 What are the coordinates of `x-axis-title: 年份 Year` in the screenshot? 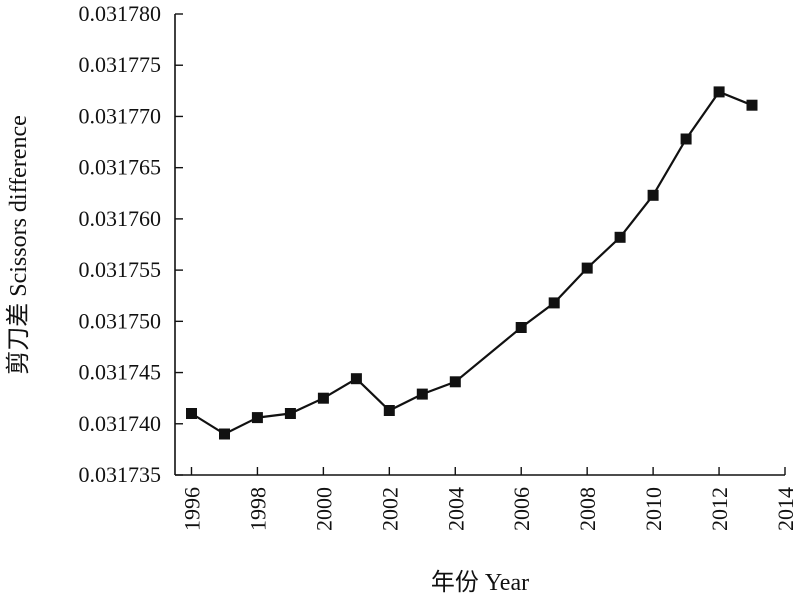 It's located at (480, 582).